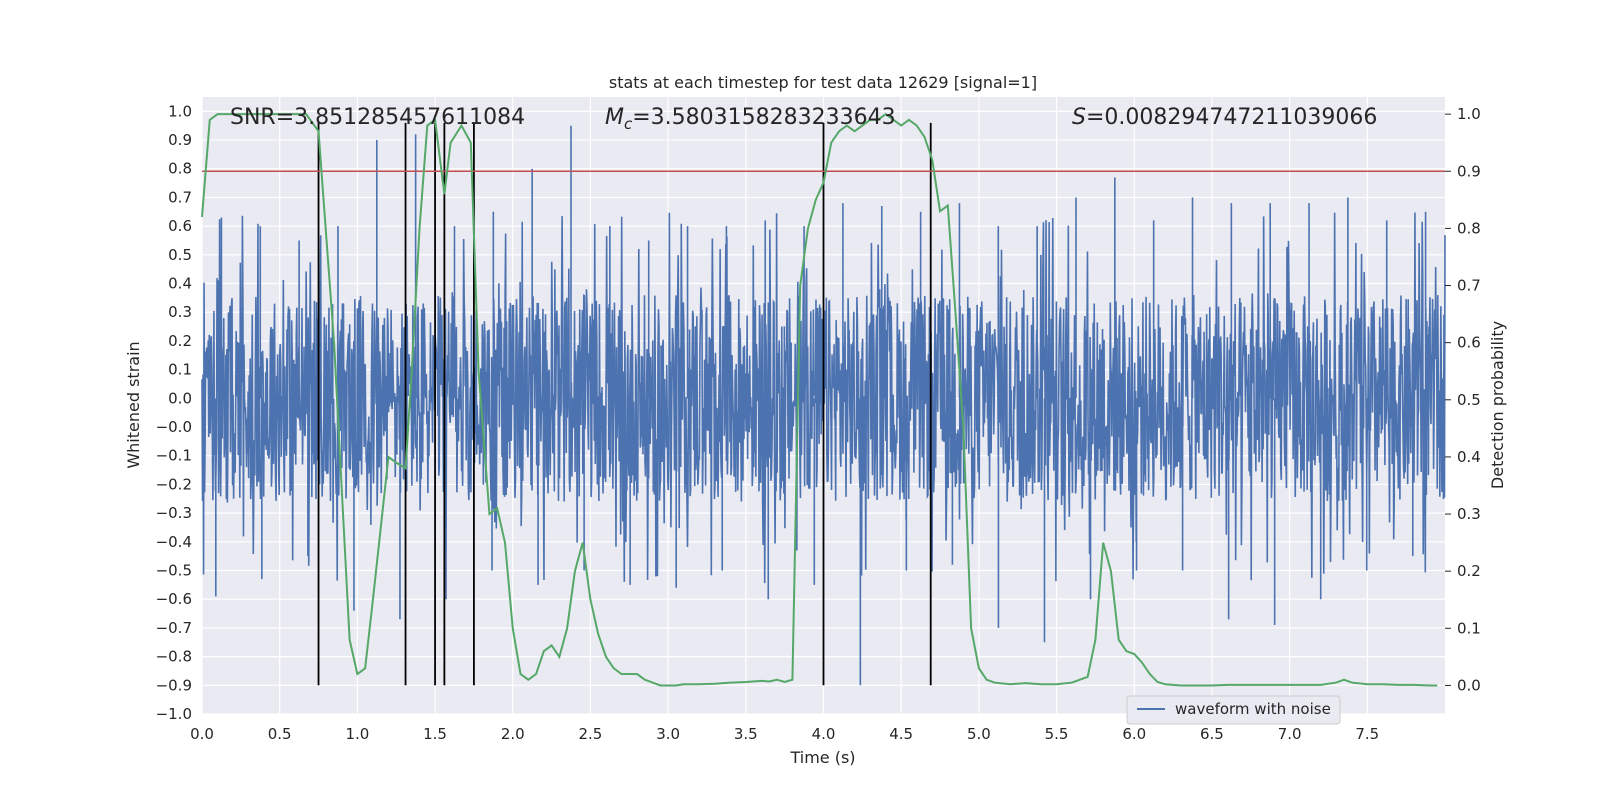  What do you see at coordinates (202, 734) in the screenshot?
I see `x-tick-label: 0.0` at bounding box center [202, 734].